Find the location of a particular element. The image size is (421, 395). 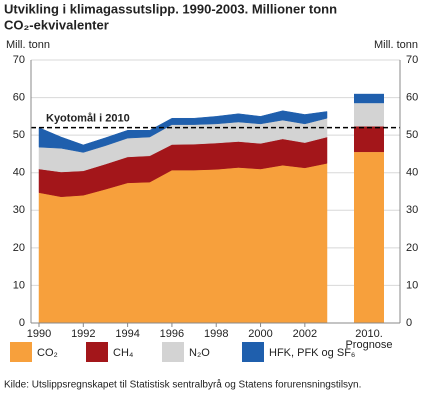

legend-label: CH₄ is located at coordinates (123, 353).